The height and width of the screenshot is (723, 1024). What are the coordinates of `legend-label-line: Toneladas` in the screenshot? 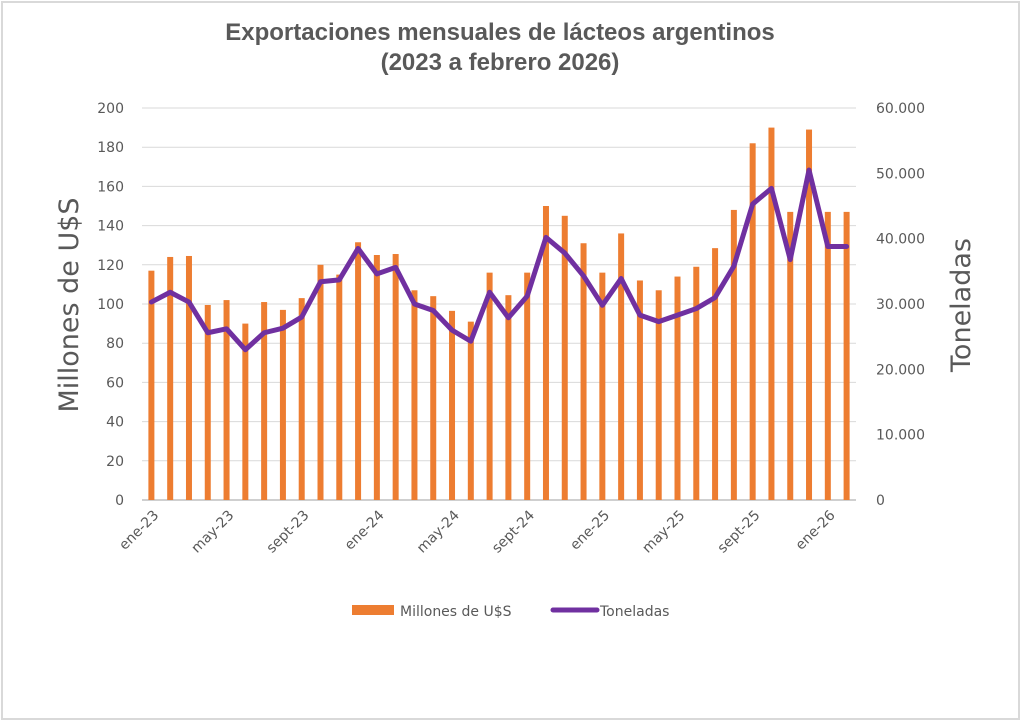 It's located at (634, 612).